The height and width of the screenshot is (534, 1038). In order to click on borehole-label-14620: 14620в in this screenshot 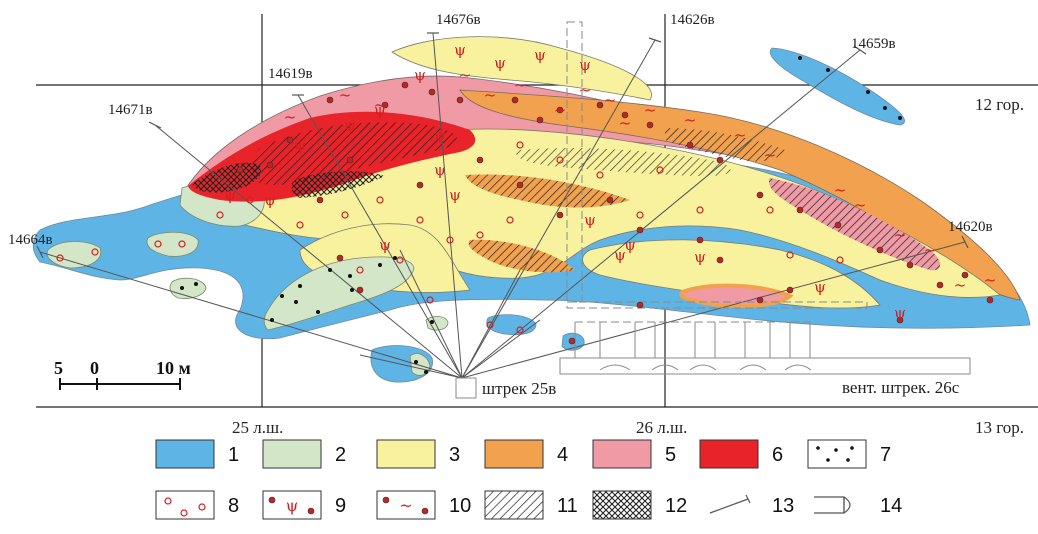, I will do `click(970, 227)`.